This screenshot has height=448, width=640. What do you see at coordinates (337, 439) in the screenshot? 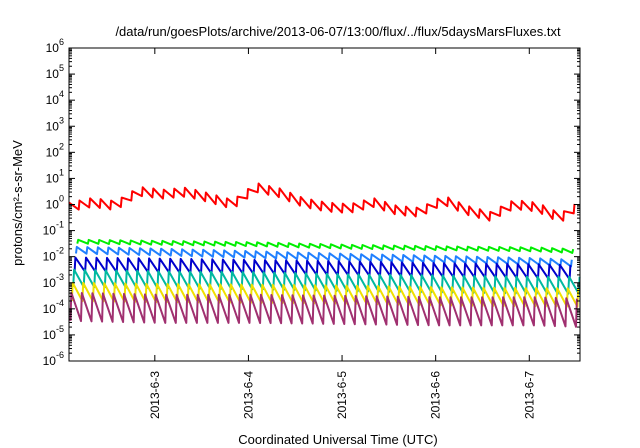
I see `x-axis-title: Coordinated Universal Time (UTC)` at bounding box center [337, 439].